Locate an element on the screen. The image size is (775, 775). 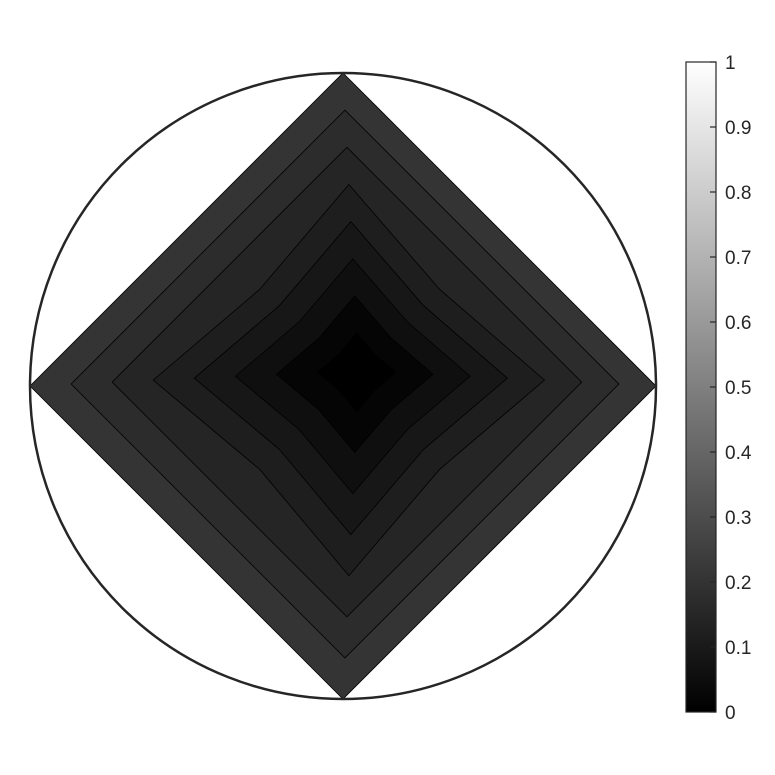
colorbar-tick-label: 0.8 is located at coordinates (738, 193).